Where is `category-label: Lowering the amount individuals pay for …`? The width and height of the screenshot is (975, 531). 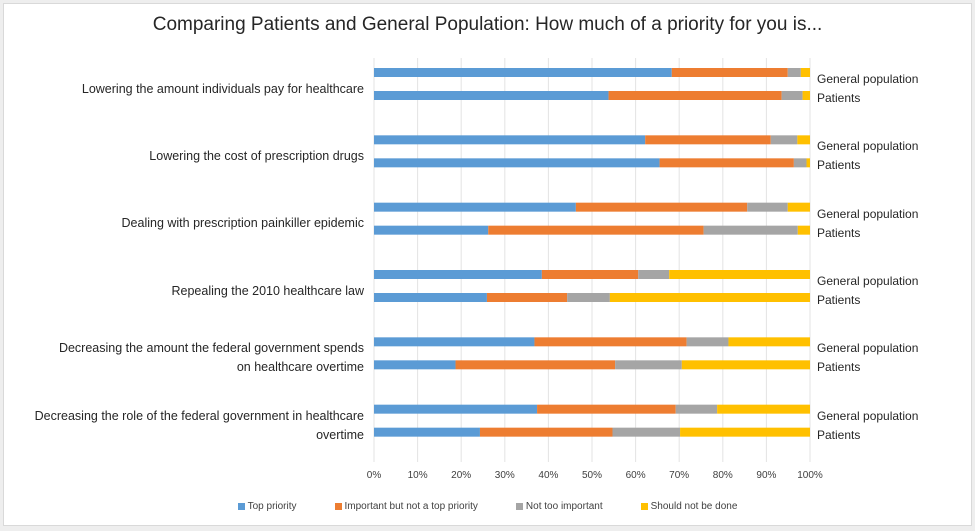 category-label: Lowering the amount individuals pay for … is located at coordinates (222, 88).